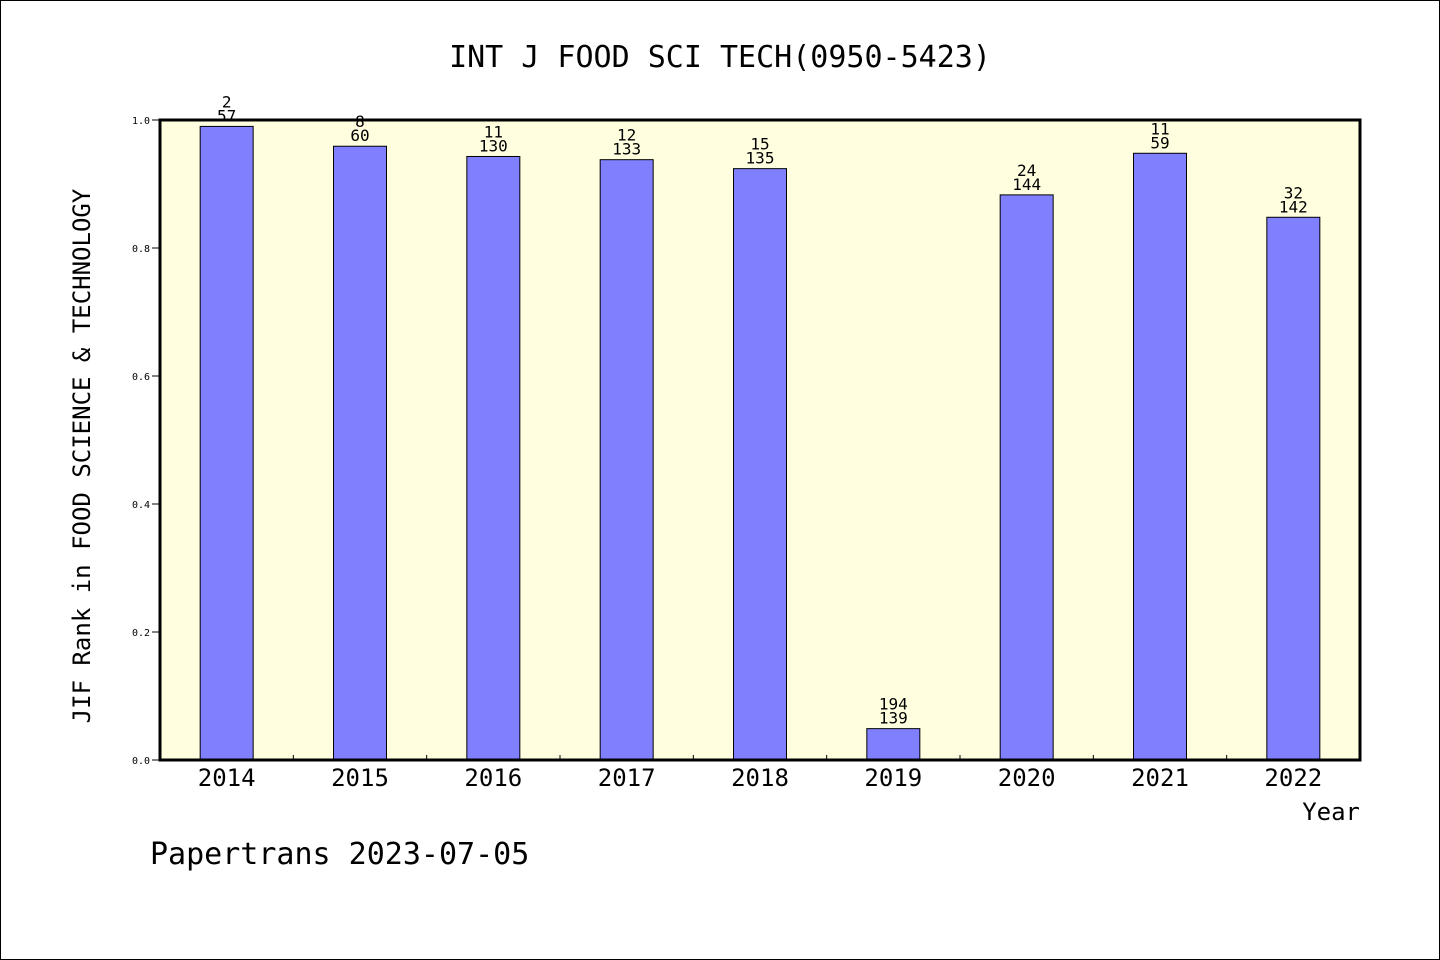 This screenshot has height=960, width=1440. I want to click on y-axis-title: JIF Rank in FOOD SCIENCE & TECHNOLOGY, so click(82, 455).